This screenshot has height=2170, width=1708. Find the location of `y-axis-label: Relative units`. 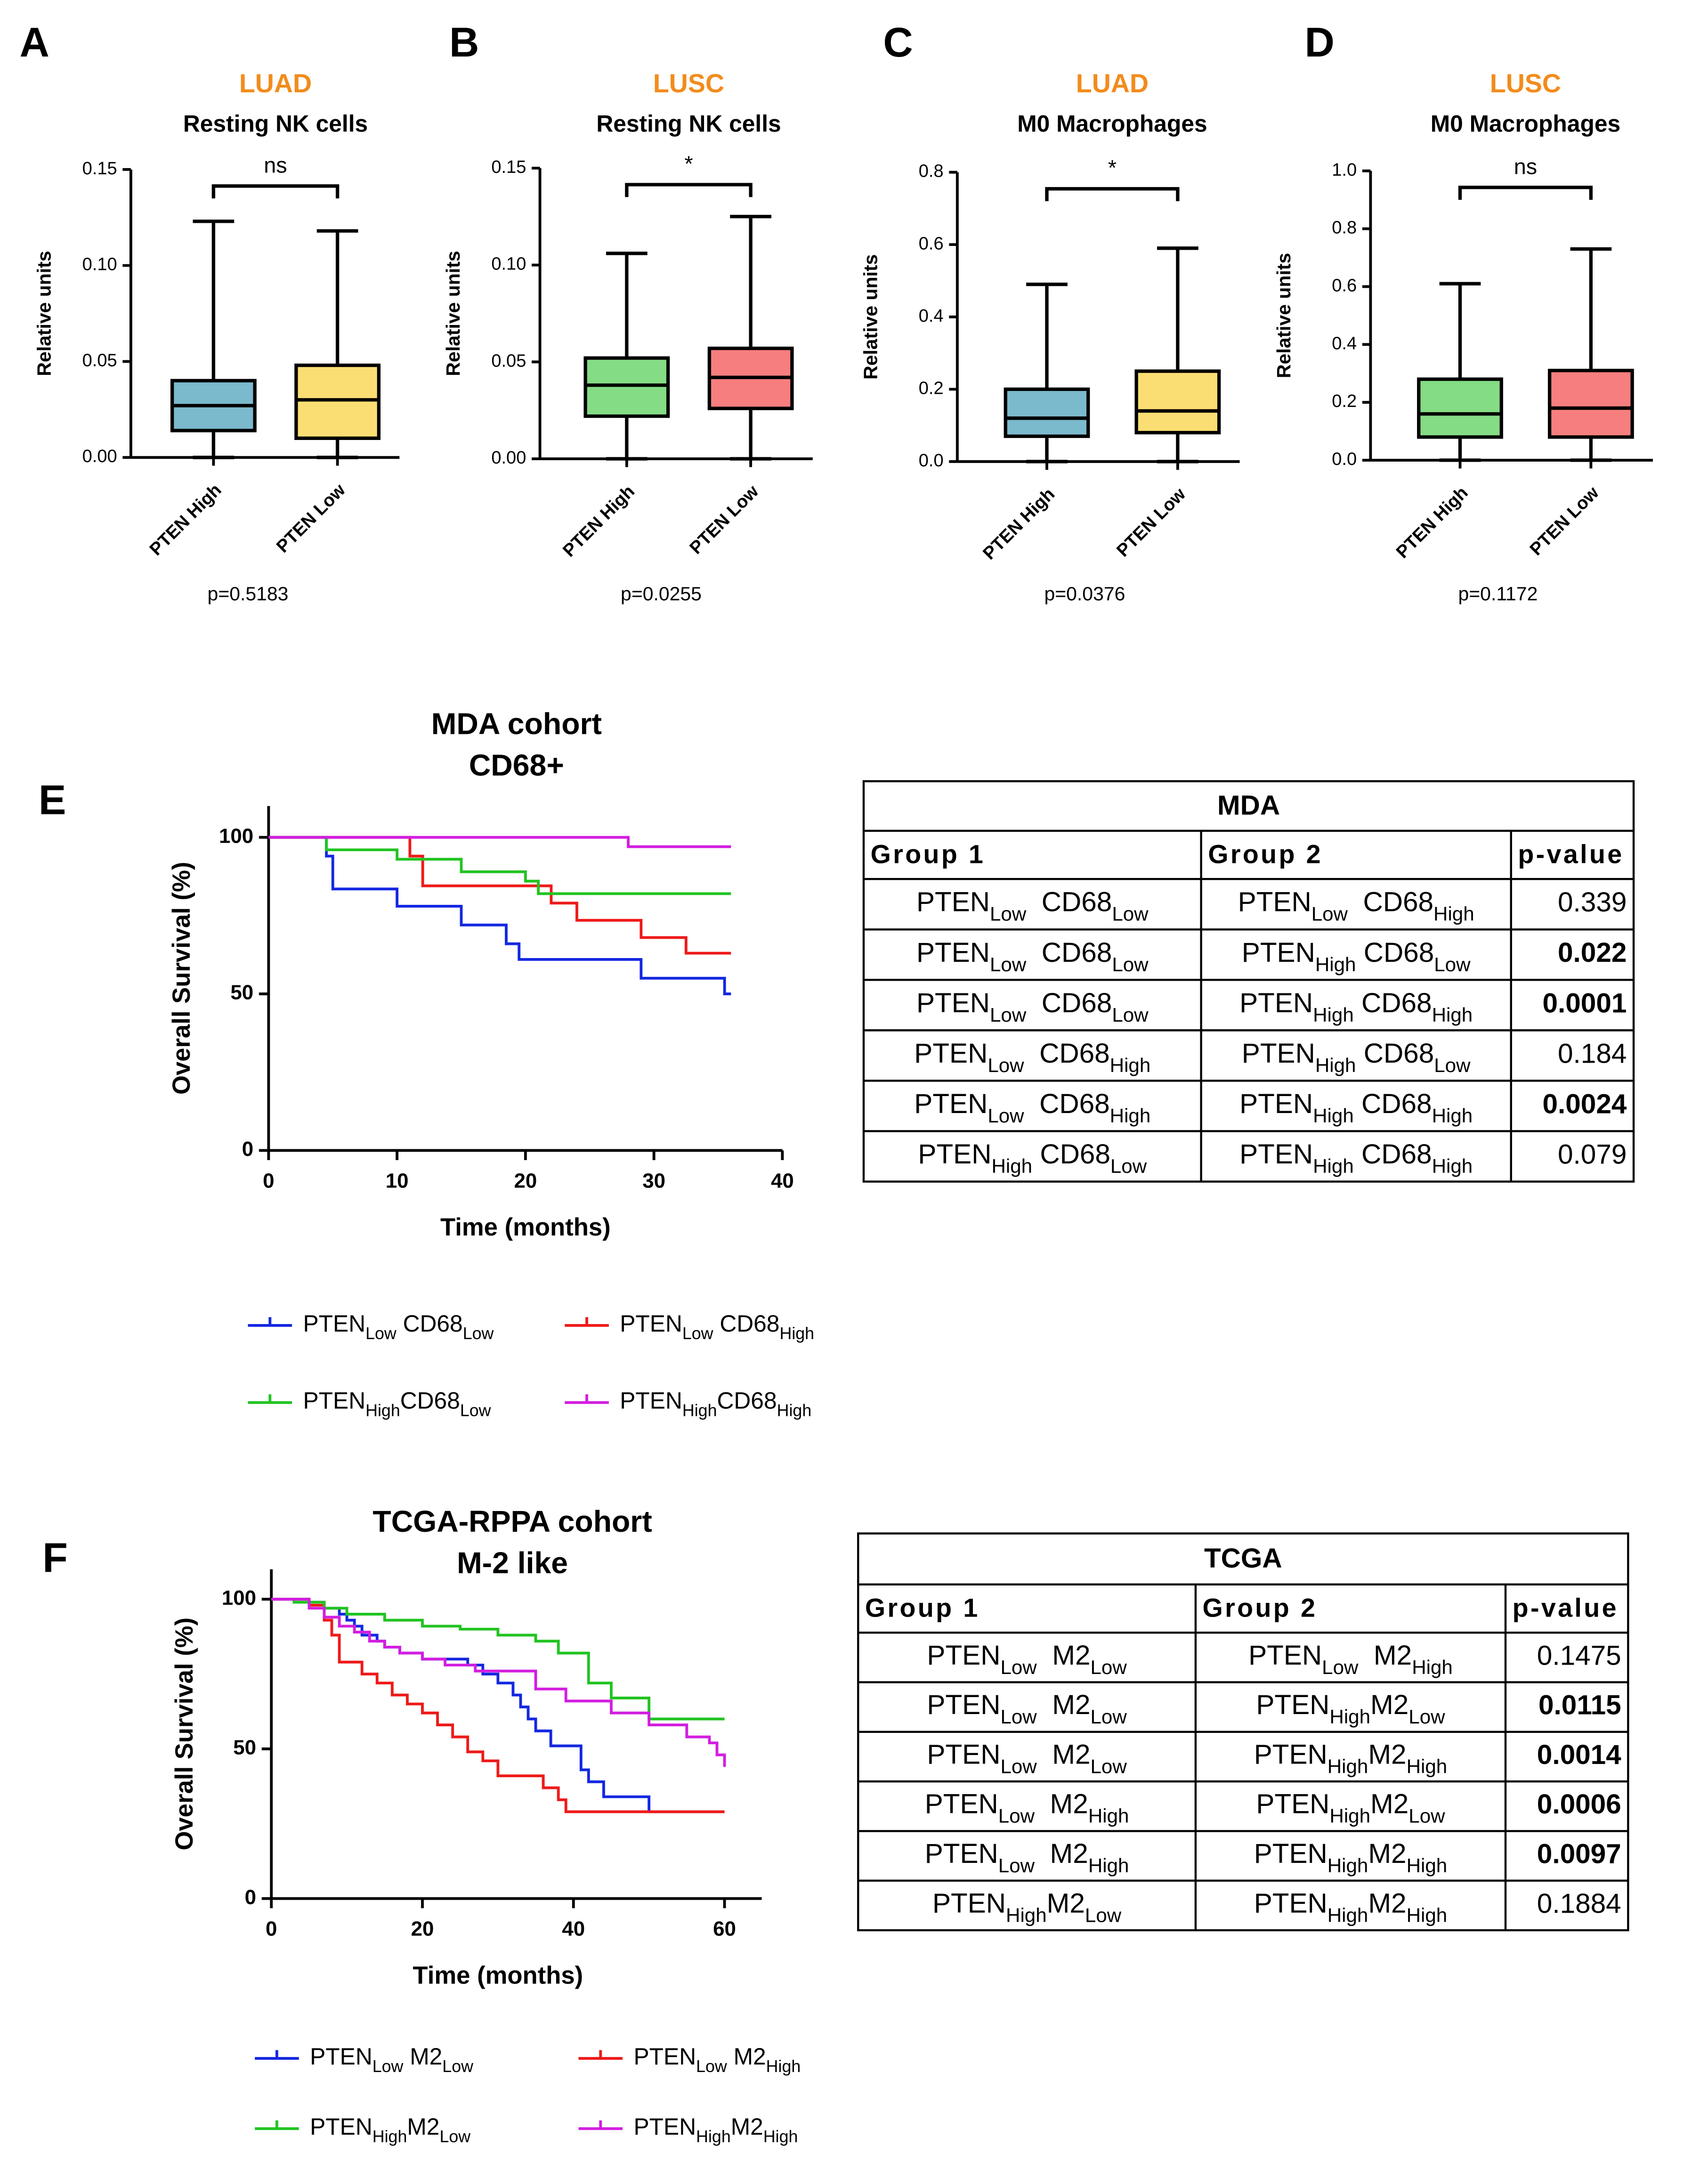

y-axis-label: Relative units is located at coordinates (44, 313).